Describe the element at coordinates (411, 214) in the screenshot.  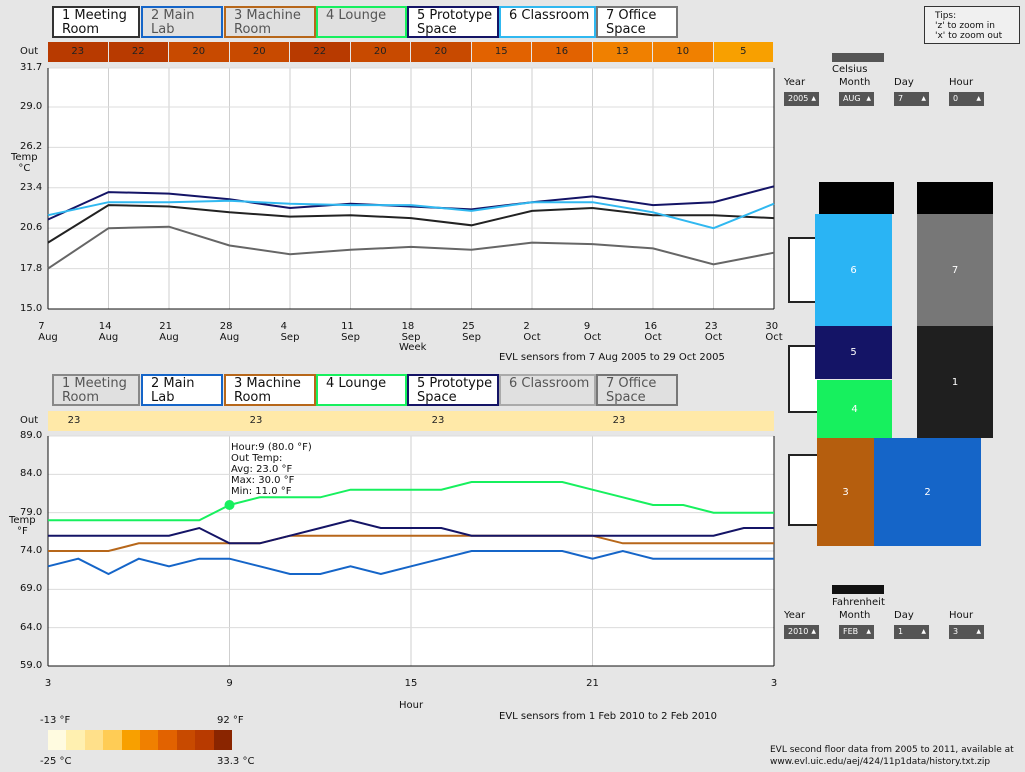
I see `series-line-6-classroom` at that location.